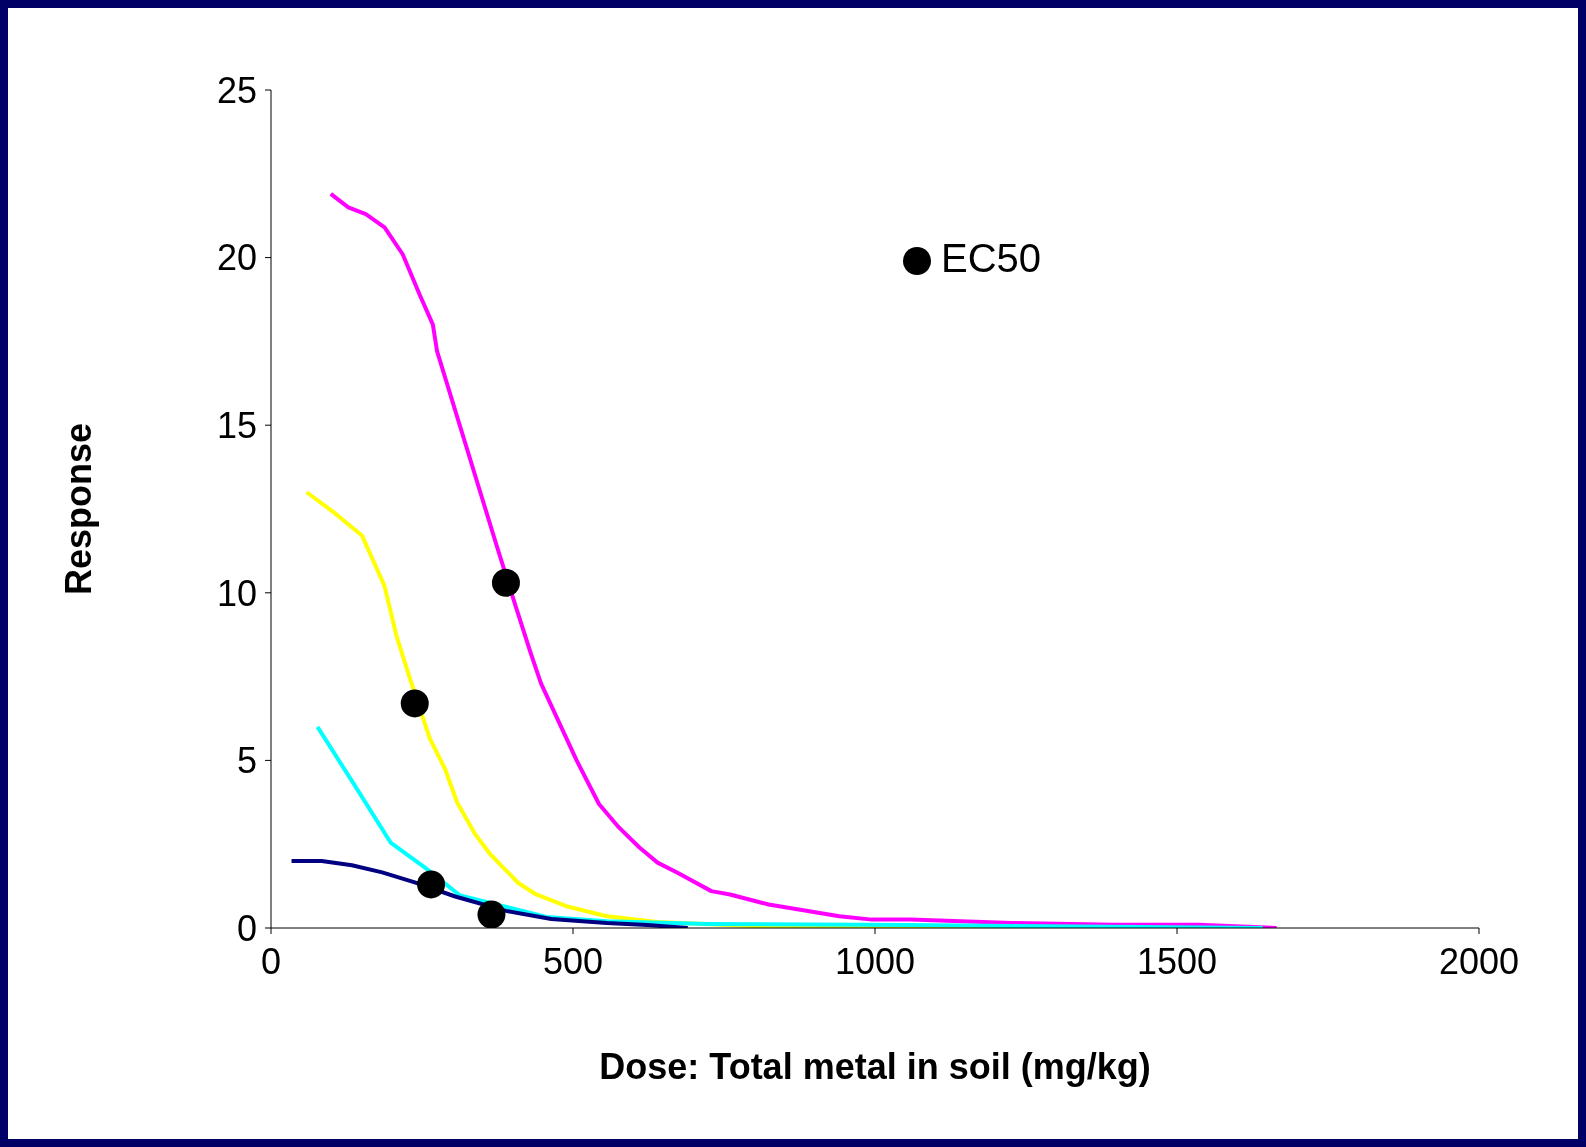  I want to click on y-tick-label: 20, so click(236, 258).